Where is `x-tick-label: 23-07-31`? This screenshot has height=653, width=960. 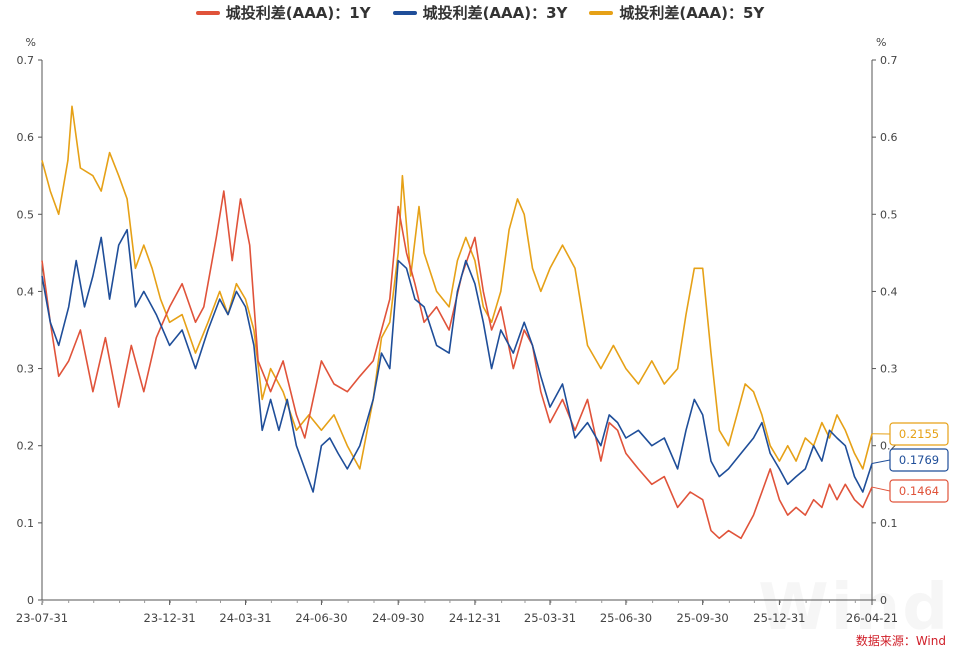
x-tick-label: 23-07-31 is located at coordinates (42, 618).